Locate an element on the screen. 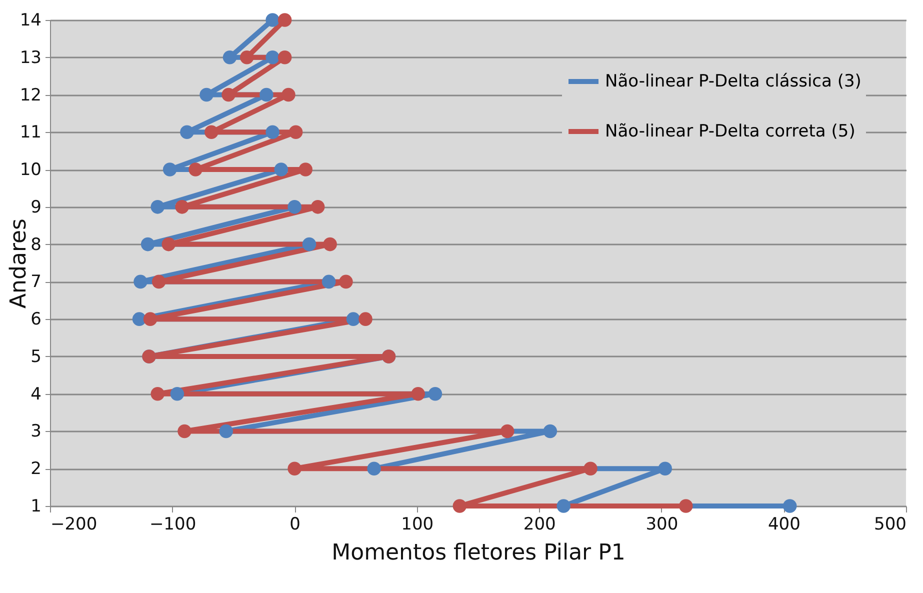  y-tick-label: 8 is located at coordinates (36, 244).